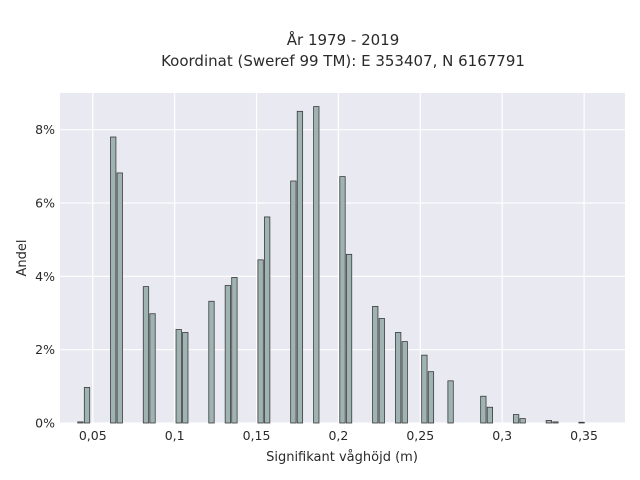  I want to click on y-tick-label: 2%, so click(45, 349).